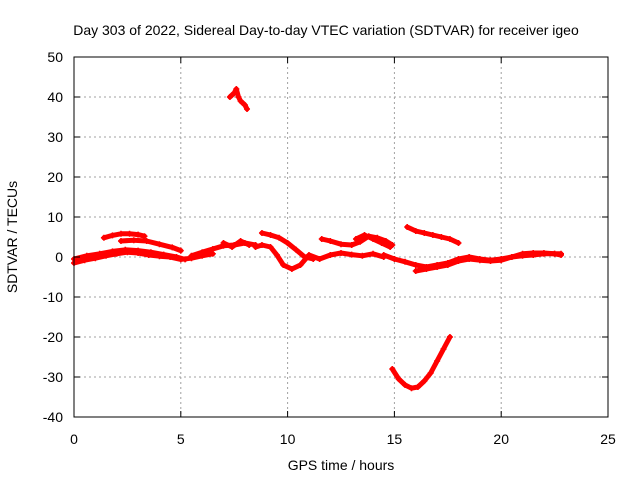  What do you see at coordinates (181, 439) in the screenshot?
I see `x-tick-label: 5` at bounding box center [181, 439].